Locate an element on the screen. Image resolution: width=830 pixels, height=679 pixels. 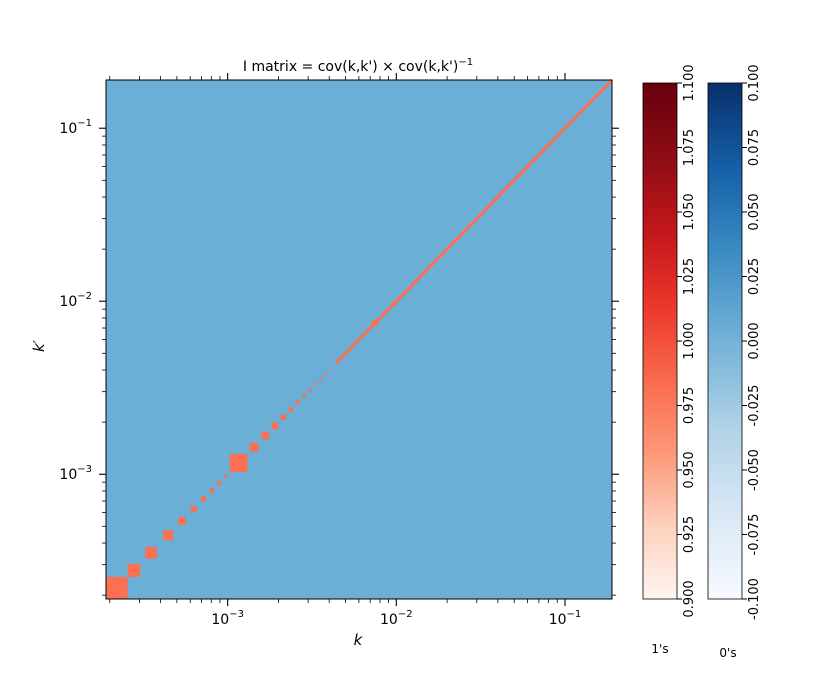
colorbar-tick-label: 0.025 is located at coordinates (754, 276).